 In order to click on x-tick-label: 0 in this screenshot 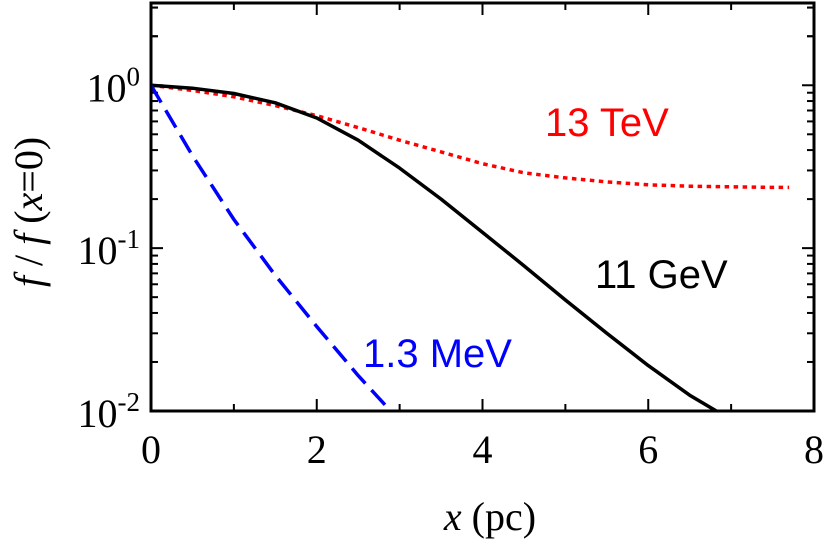, I will do `click(151, 449)`.